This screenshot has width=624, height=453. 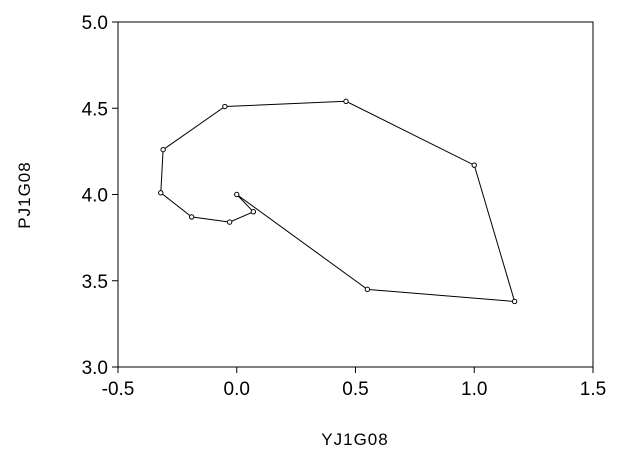 What do you see at coordinates (95, 196) in the screenshot?
I see `y-tick-label: 4.0` at bounding box center [95, 196].